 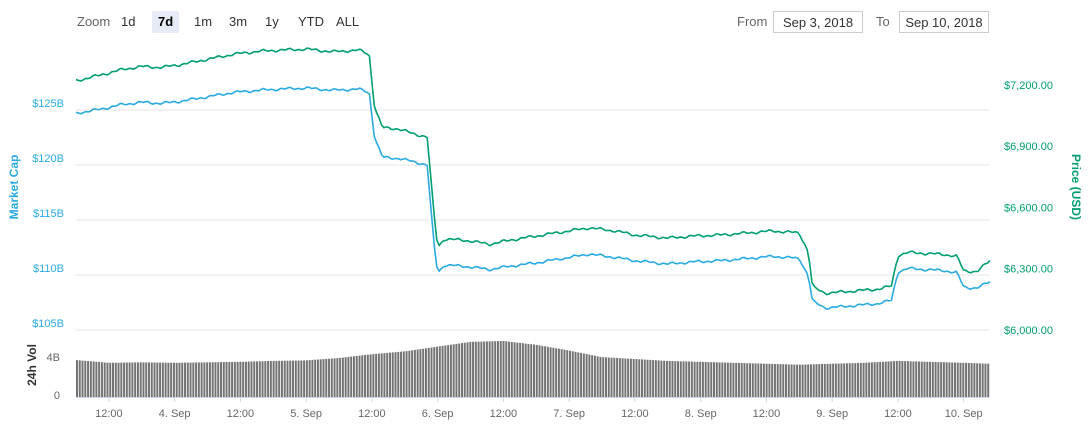 I want to click on from-date-input, so click(x=818, y=22).